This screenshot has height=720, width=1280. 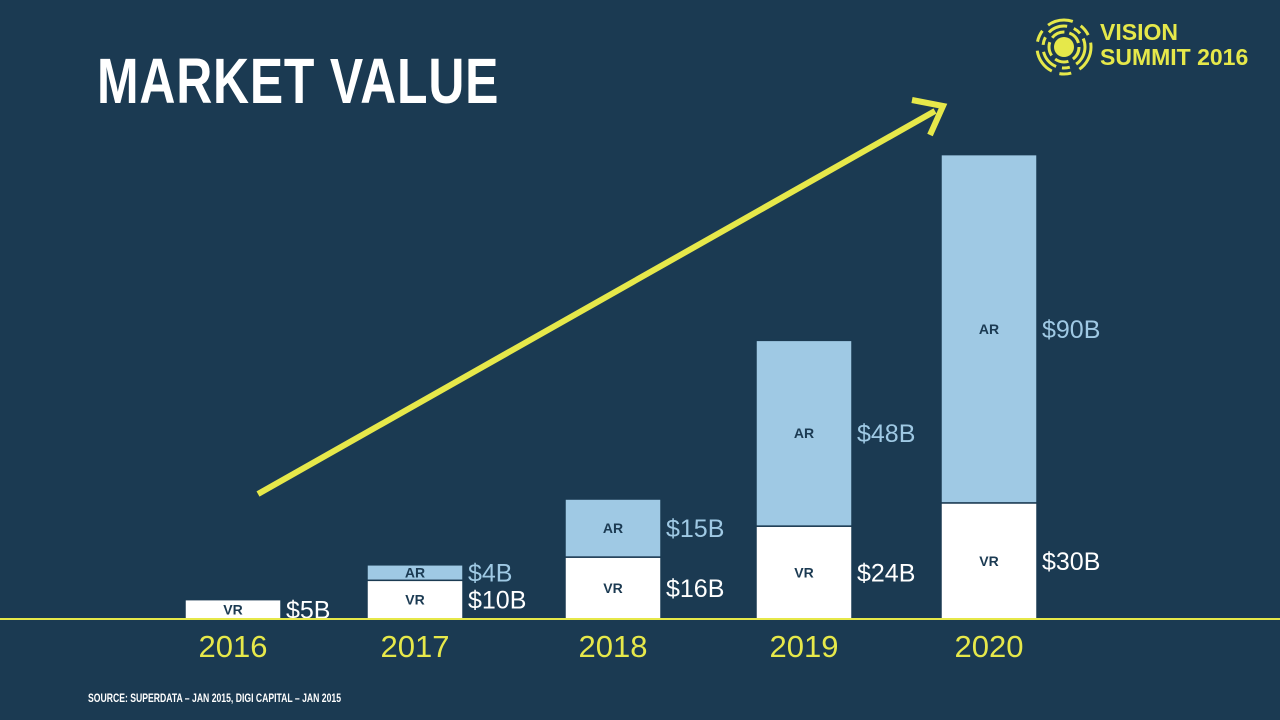 I want to click on ar-bar-2020, so click(x=989, y=328).